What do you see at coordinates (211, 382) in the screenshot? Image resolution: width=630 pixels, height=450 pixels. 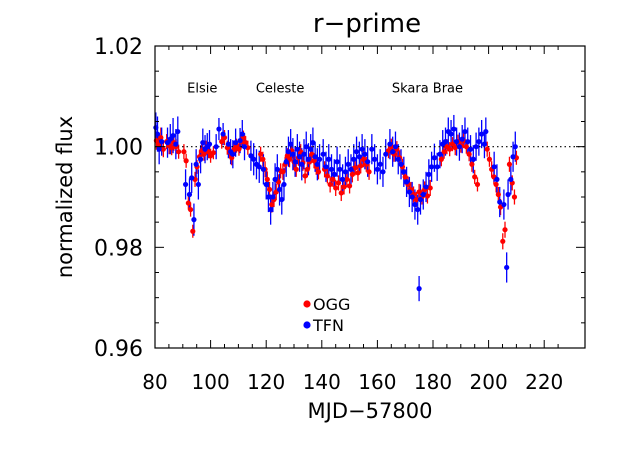 I see `x-tick-label: 100` at bounding box center [211, 382].